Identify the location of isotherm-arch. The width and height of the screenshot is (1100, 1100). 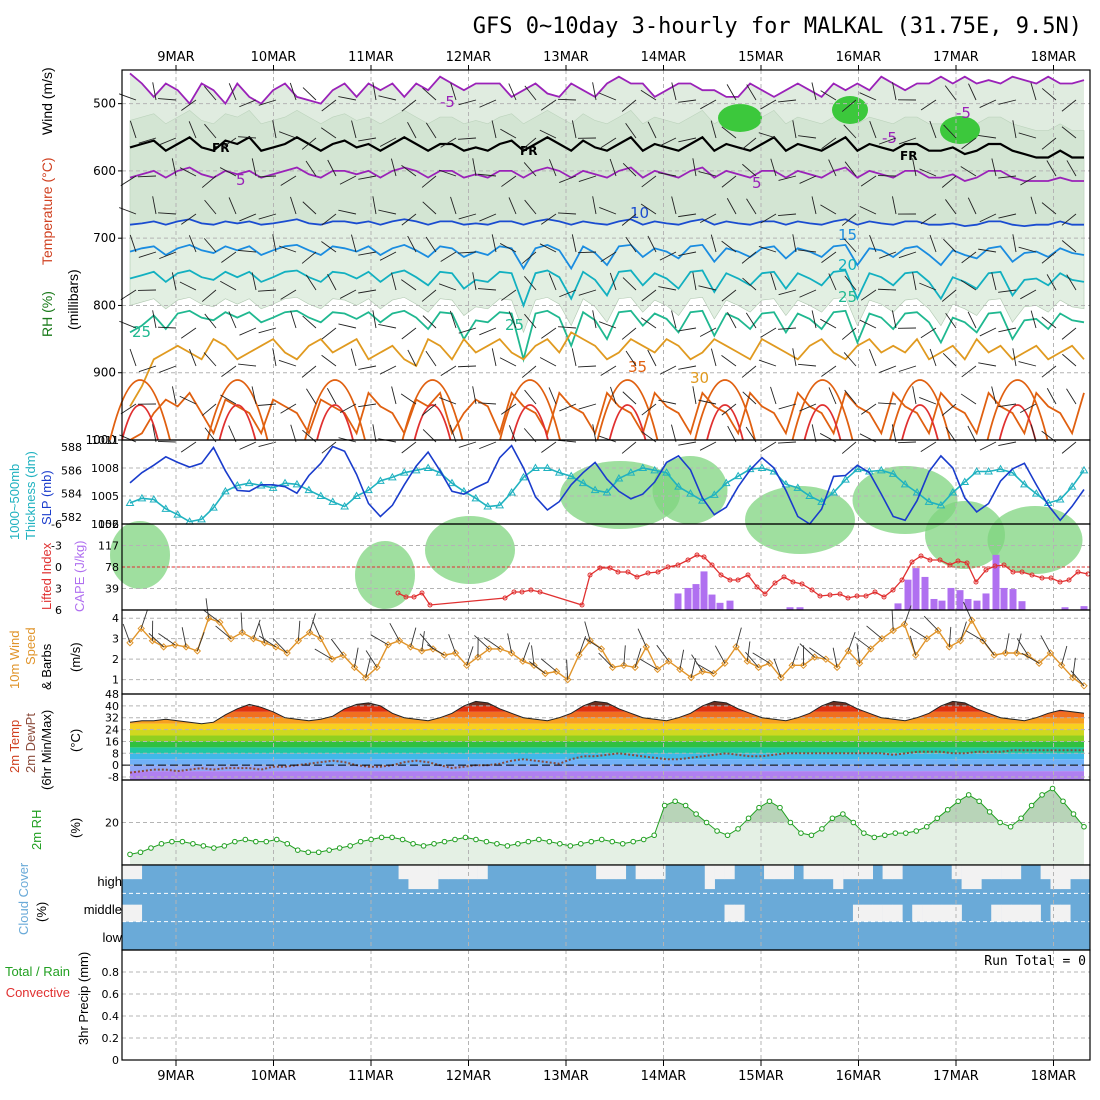
(237, 410).